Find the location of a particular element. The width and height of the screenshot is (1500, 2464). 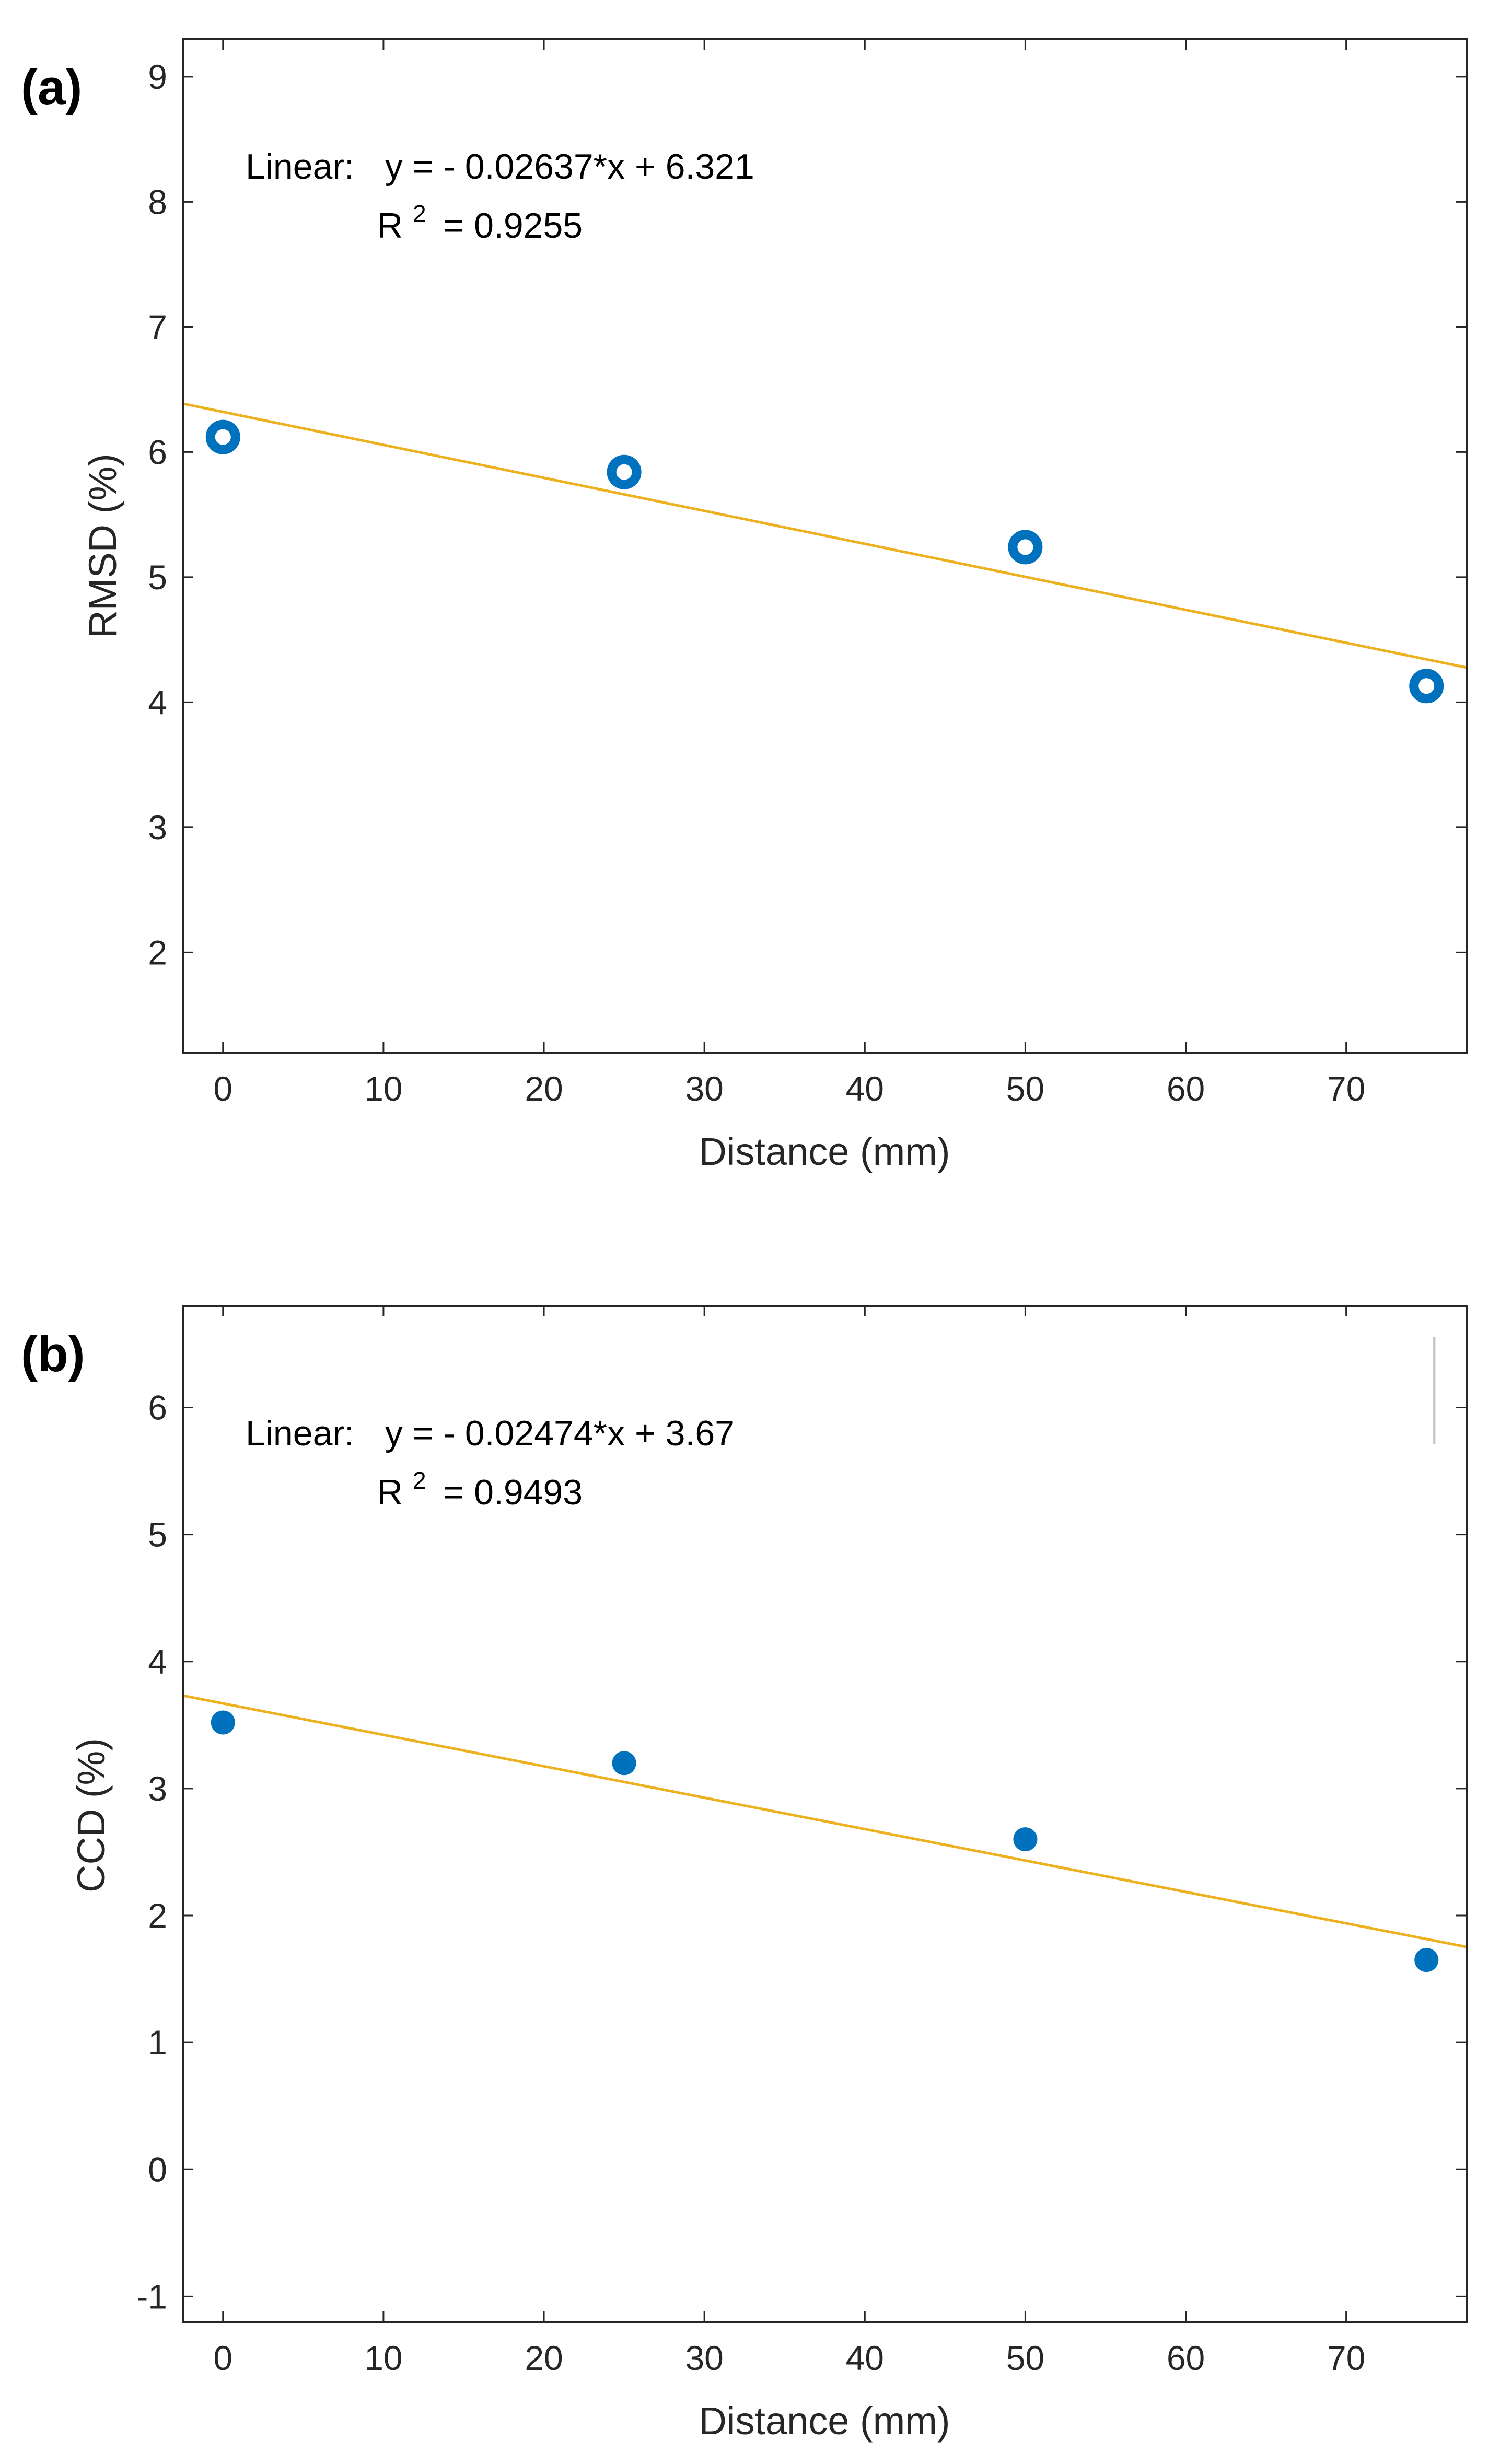

panel-b-x-tick-label: 20 is located at coordinates (544, 2358).